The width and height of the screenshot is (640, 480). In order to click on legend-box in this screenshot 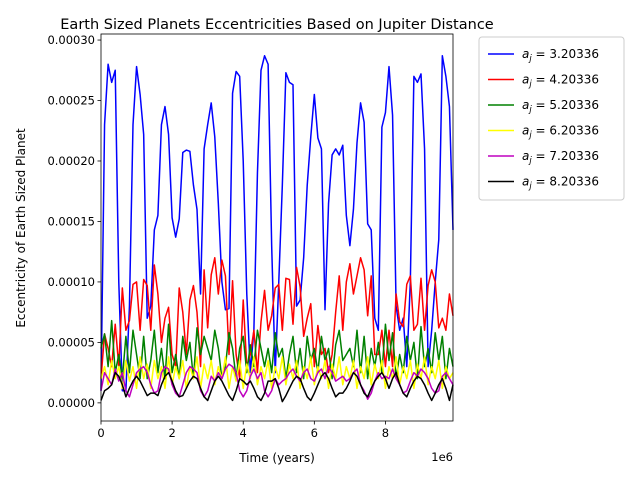, I will do `click(551, 118)`.